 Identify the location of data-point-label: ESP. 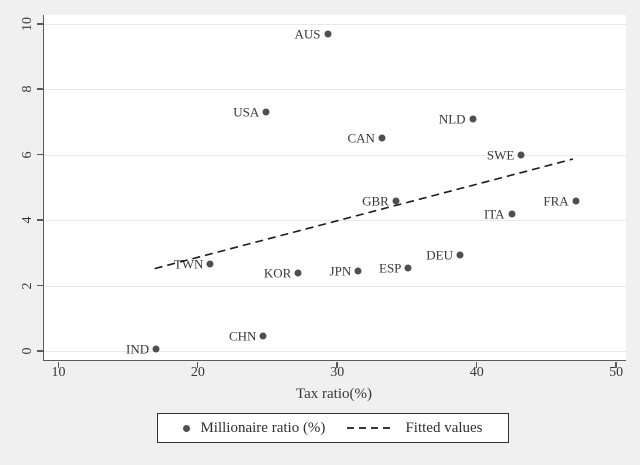
(390, 268).